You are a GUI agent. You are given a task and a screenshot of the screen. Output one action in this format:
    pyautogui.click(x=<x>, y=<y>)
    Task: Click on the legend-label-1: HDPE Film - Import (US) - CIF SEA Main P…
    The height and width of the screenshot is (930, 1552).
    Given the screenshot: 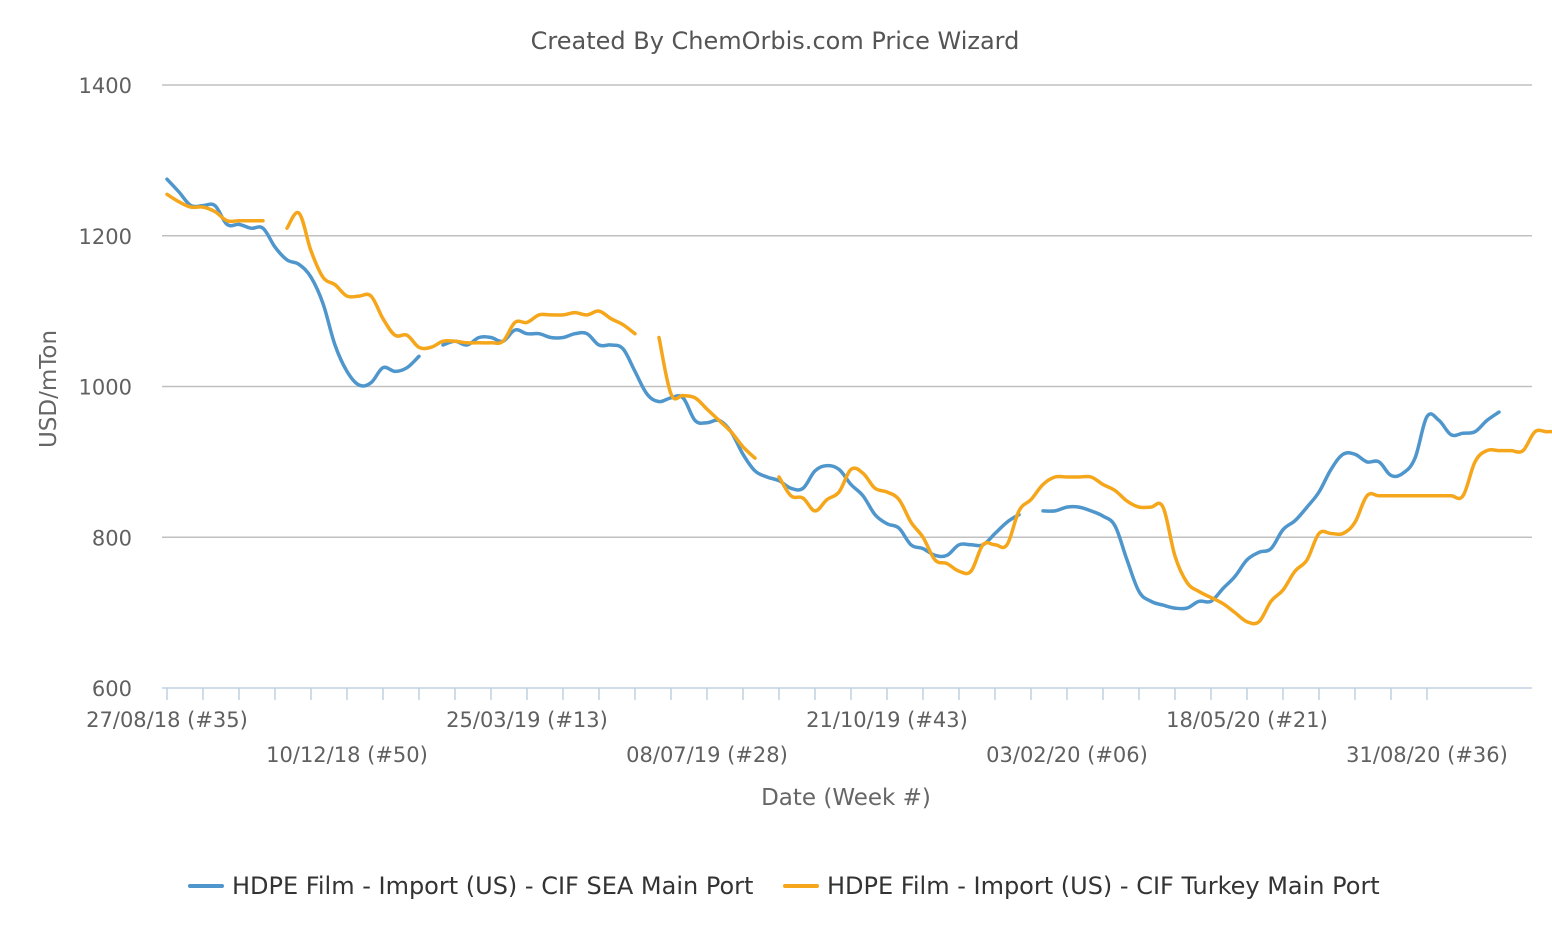 What is the action you would take?
    pyautogui.click(x=492, y=886)
    